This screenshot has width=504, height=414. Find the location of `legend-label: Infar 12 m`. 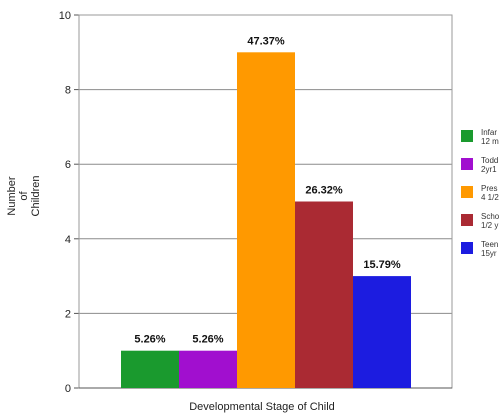

legend-label: Infar 12 m is located at coordinates (490, 137).